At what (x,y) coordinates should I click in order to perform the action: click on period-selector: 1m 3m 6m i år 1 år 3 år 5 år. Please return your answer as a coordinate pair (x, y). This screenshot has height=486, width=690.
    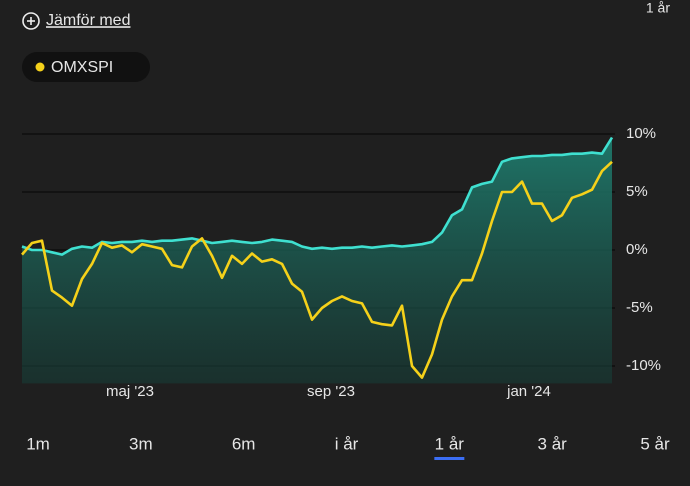
    Looking at the image, I should click on (348, 447).